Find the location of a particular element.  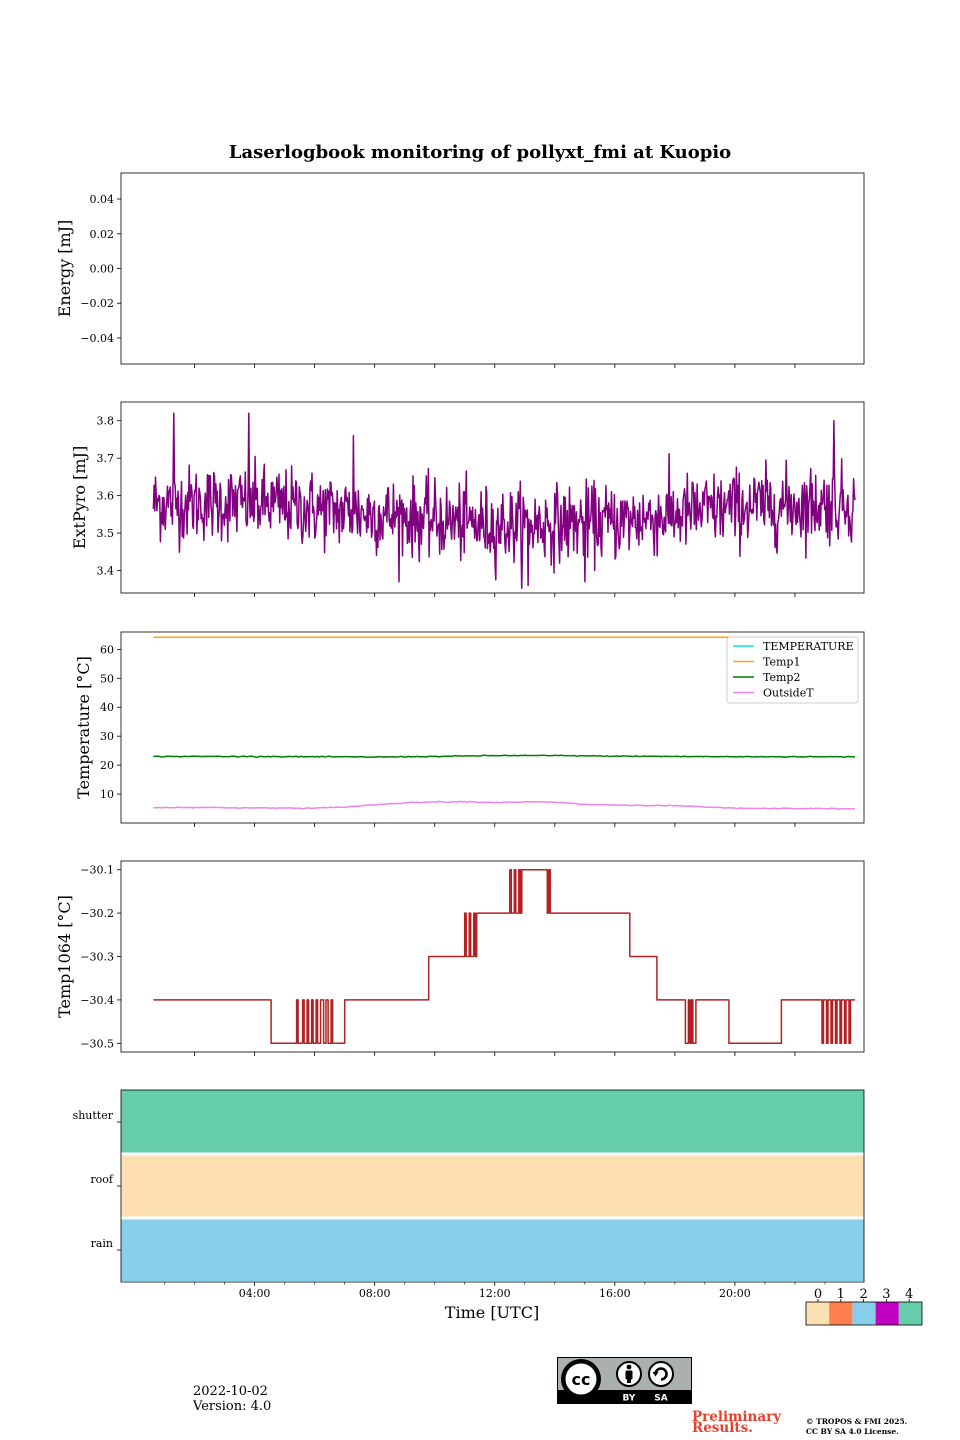

share-alike-icon is located at coordinates (661, 1374).